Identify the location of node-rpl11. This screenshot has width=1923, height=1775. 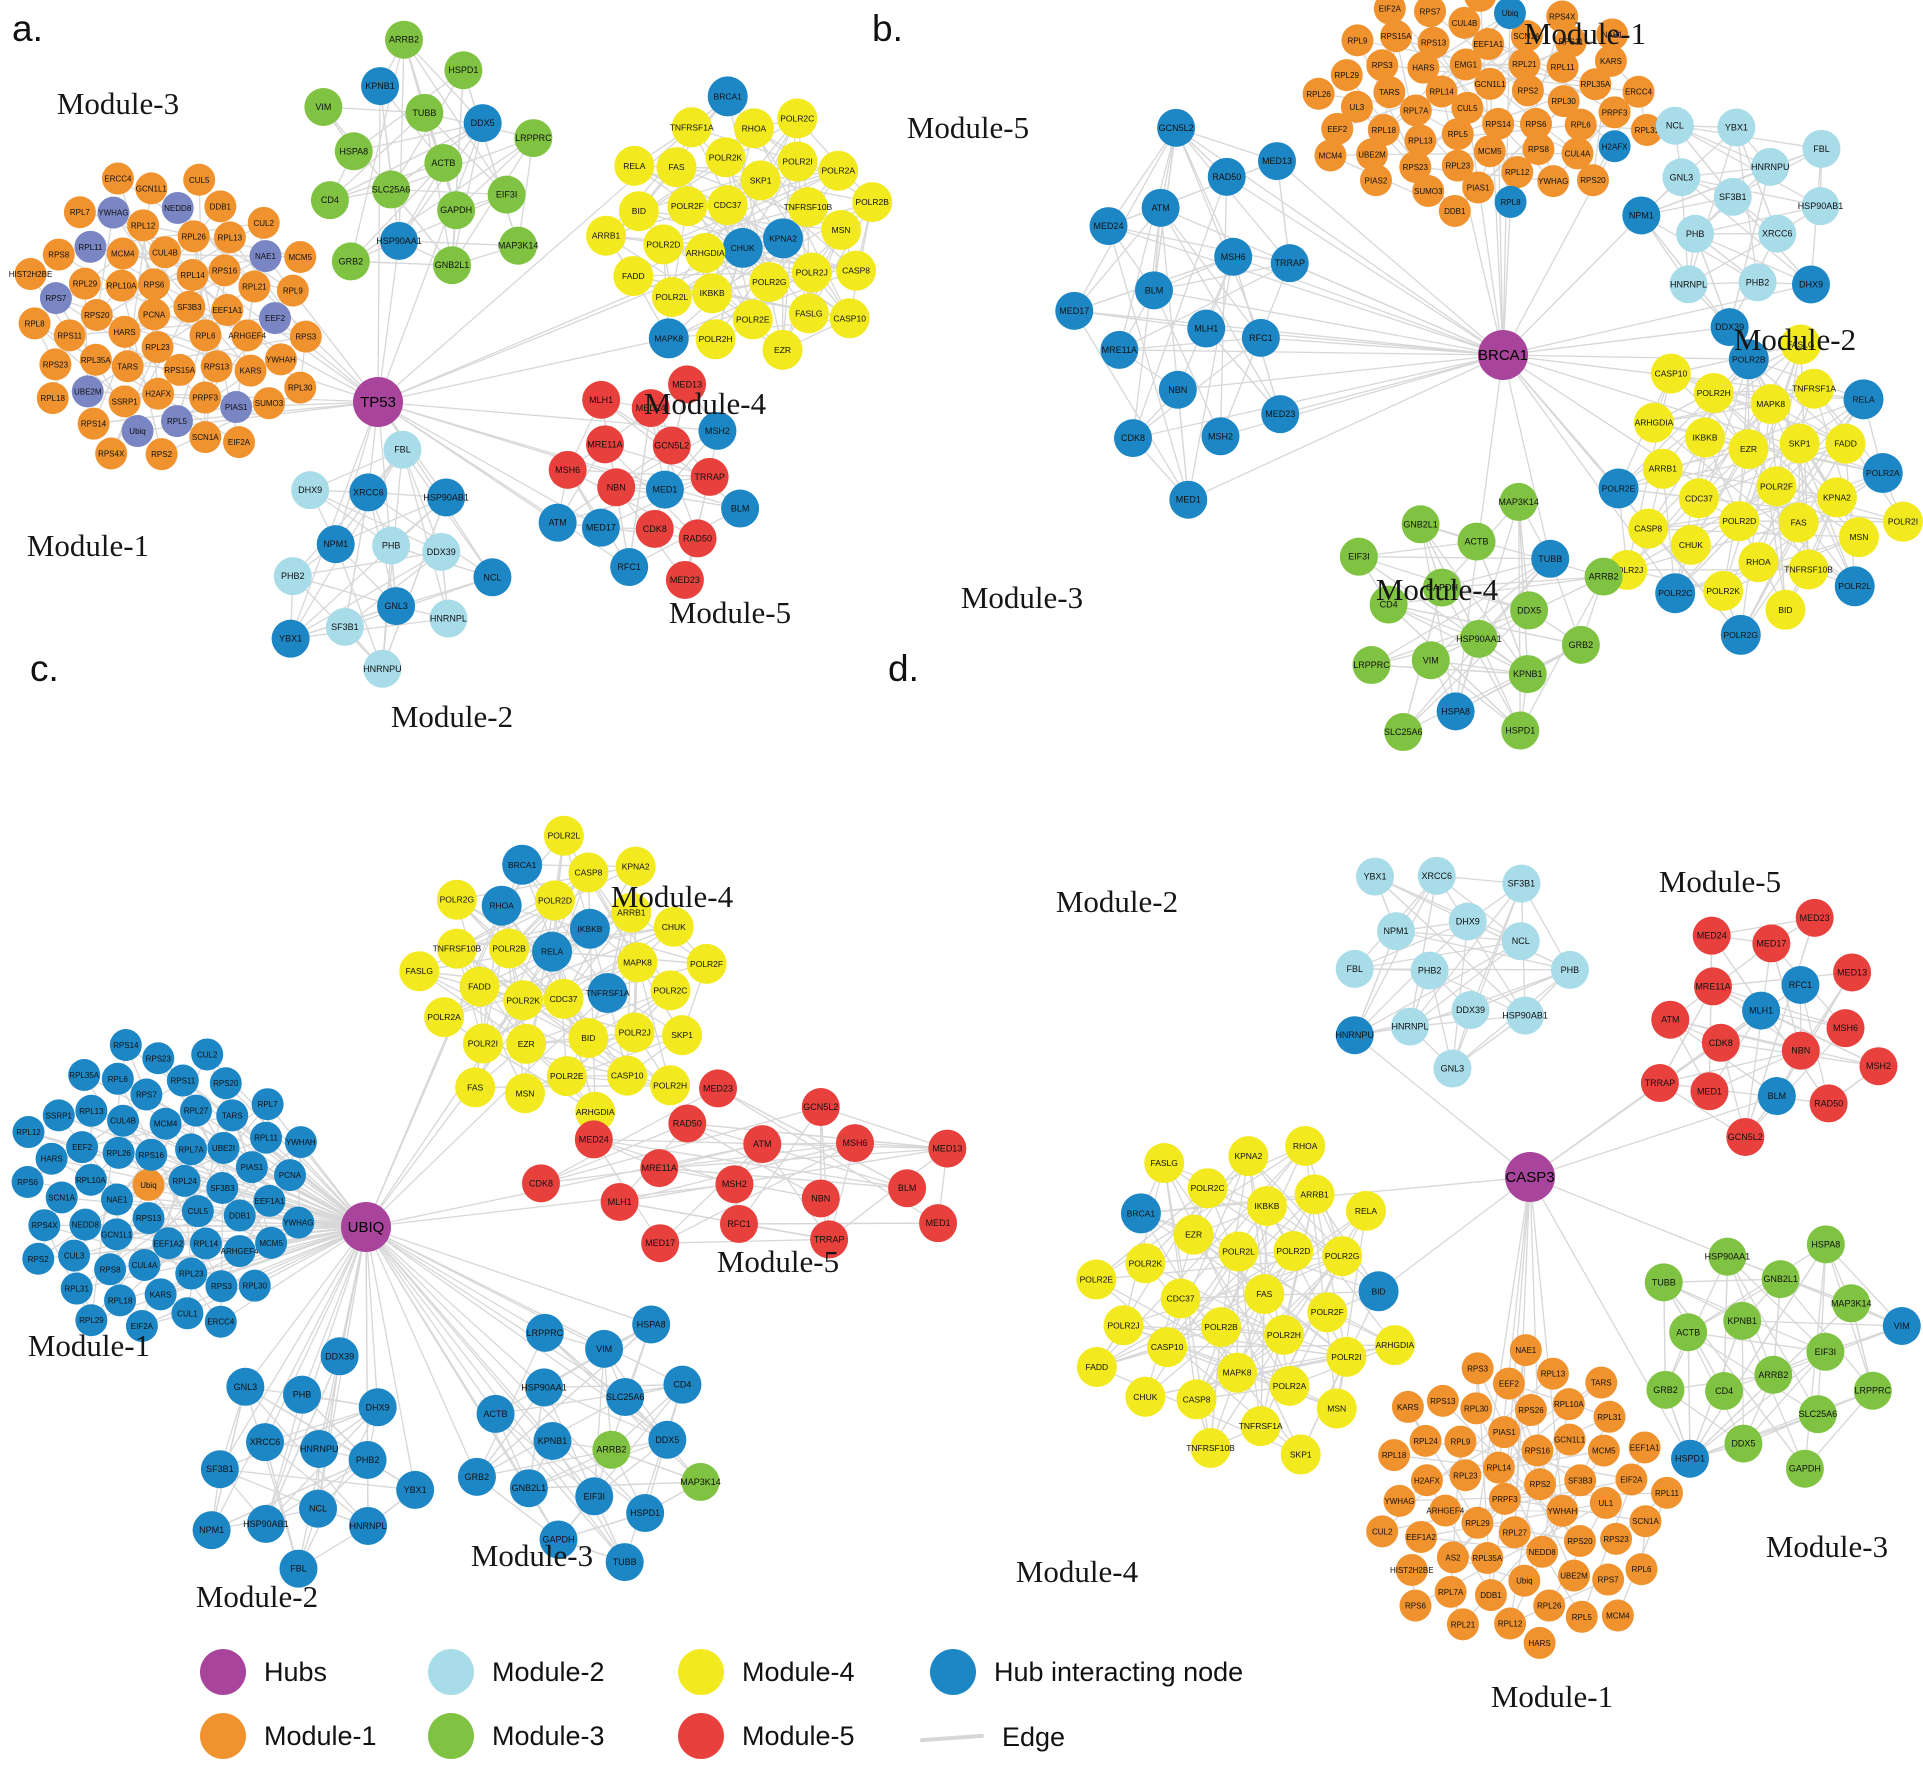
(1562, 66).